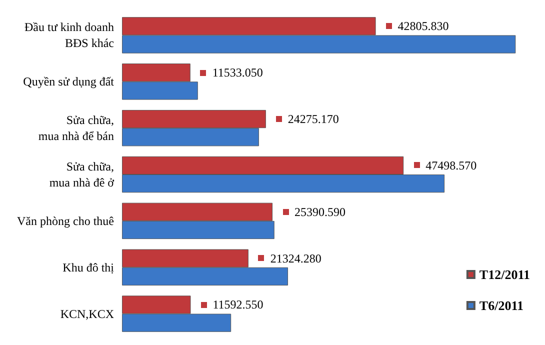  What do you see at coordinates (423, 26) in the screenshot?
I see `data-label: 42805.830` at bounding box center [423, 26].